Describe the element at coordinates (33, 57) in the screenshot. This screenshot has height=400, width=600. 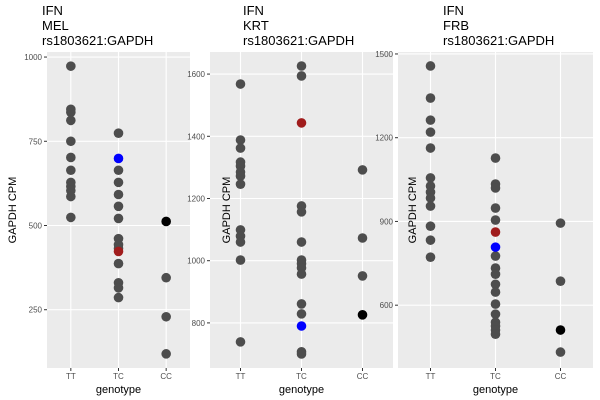
I see `y-tick-label: 1000` at that location.